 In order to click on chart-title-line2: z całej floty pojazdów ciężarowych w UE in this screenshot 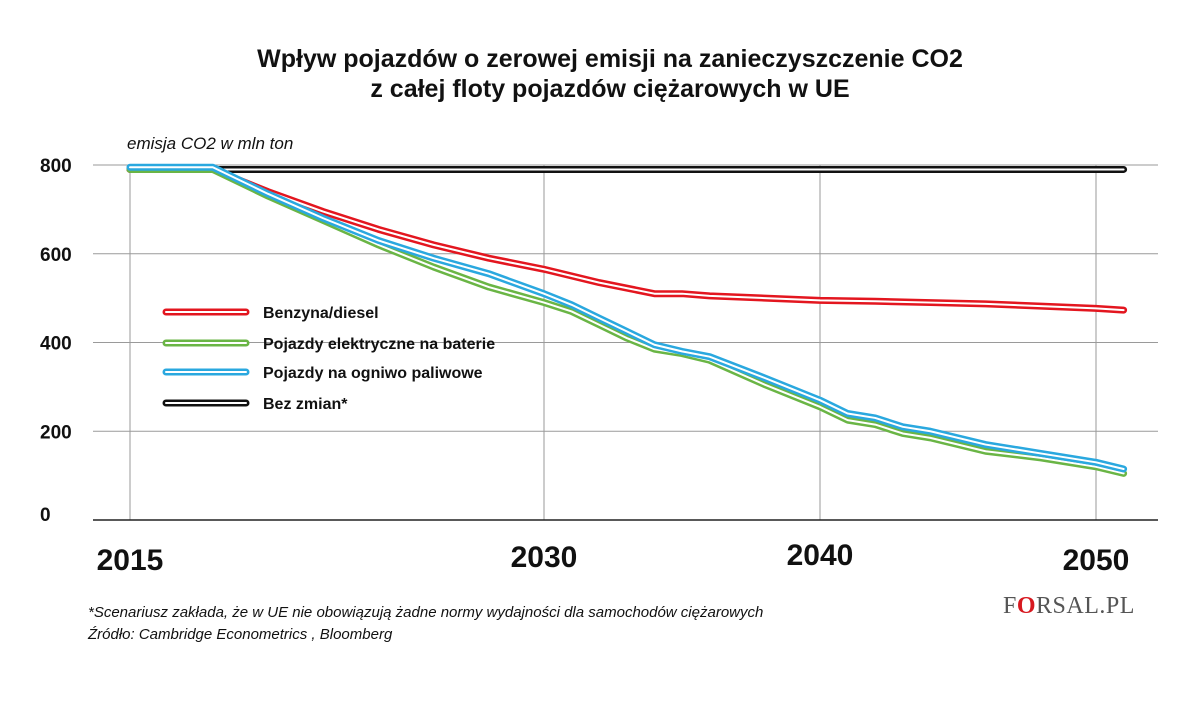, I will do `click(610, 89)`.